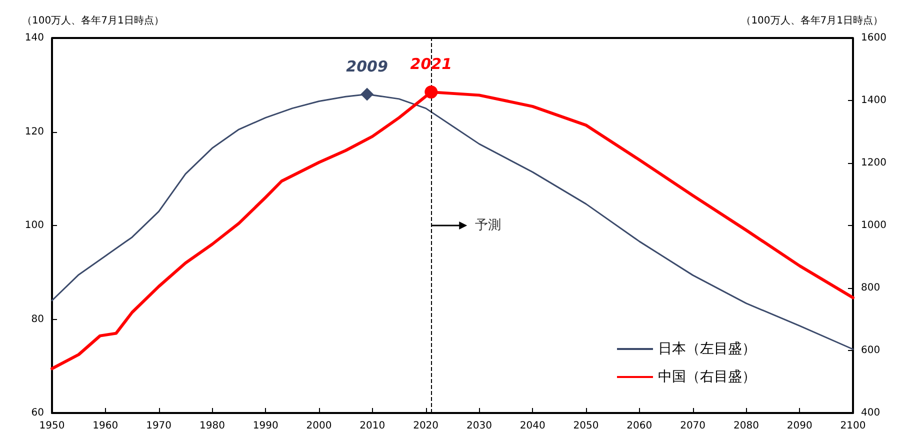 The width and height of the screenshot is (909, 447). I want to click on x-tick-label: 2060, so click(639, 426).